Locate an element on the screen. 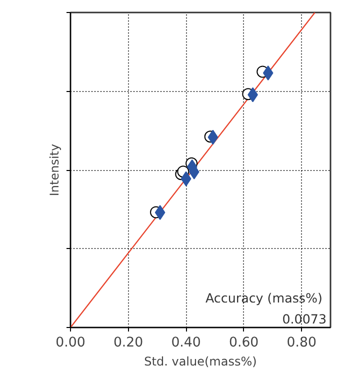  x-tick-label: 0.40 is located at coordinates (186, 343).